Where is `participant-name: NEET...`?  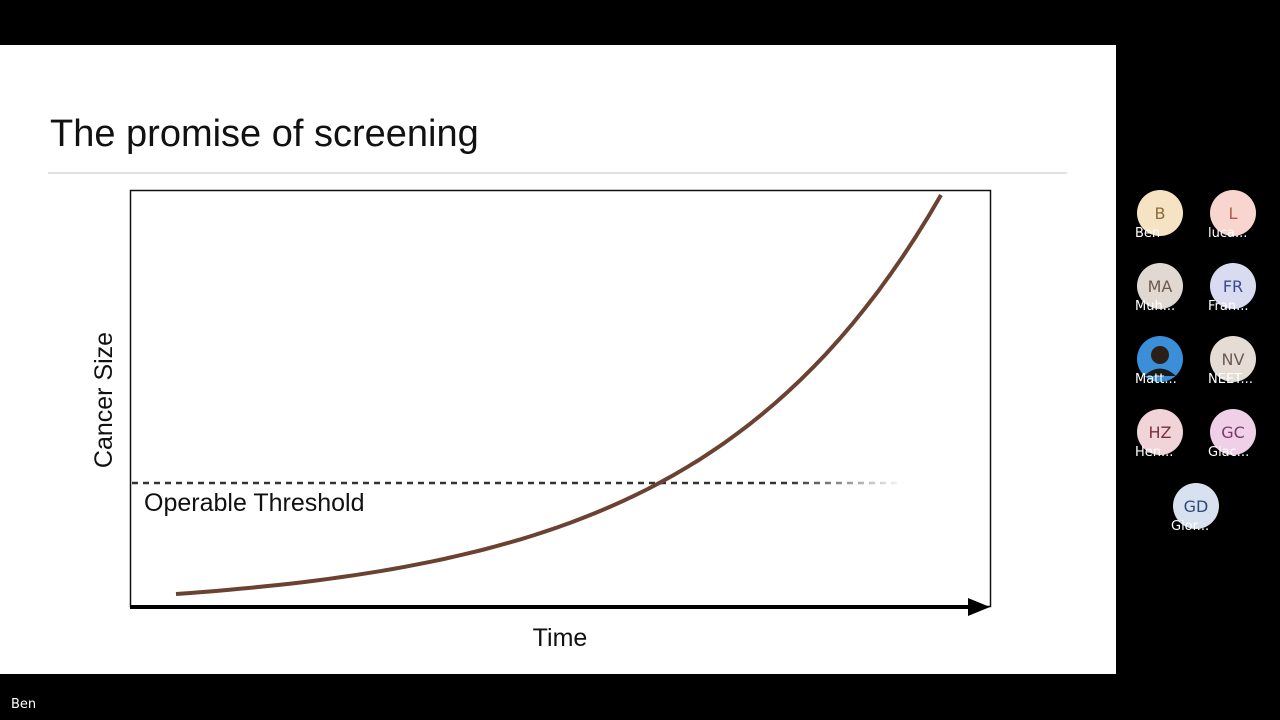 participant-name: NEET... is located at coordinates (1230, 379).